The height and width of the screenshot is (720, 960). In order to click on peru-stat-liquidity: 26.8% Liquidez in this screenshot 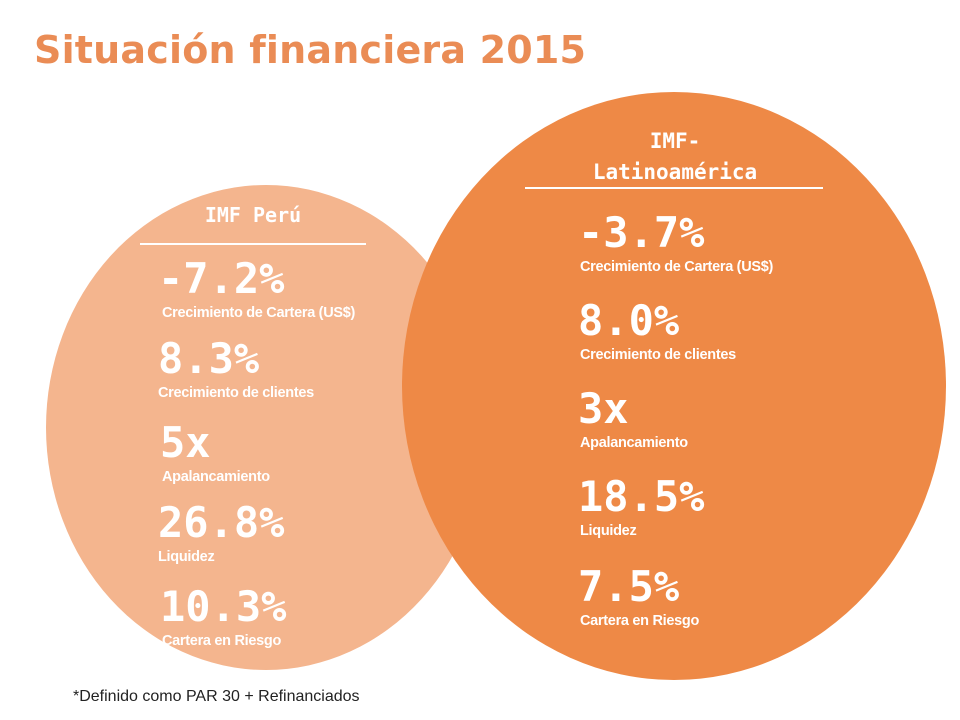, I will do `click(221, 533)`.